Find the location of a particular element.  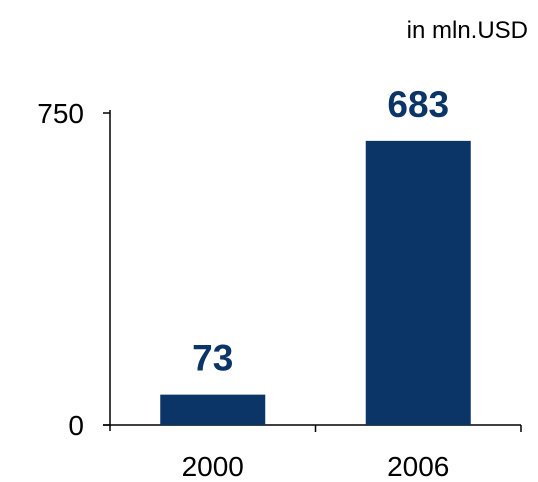

unit-label: in mln.USD is located at coordinates (467, 30).